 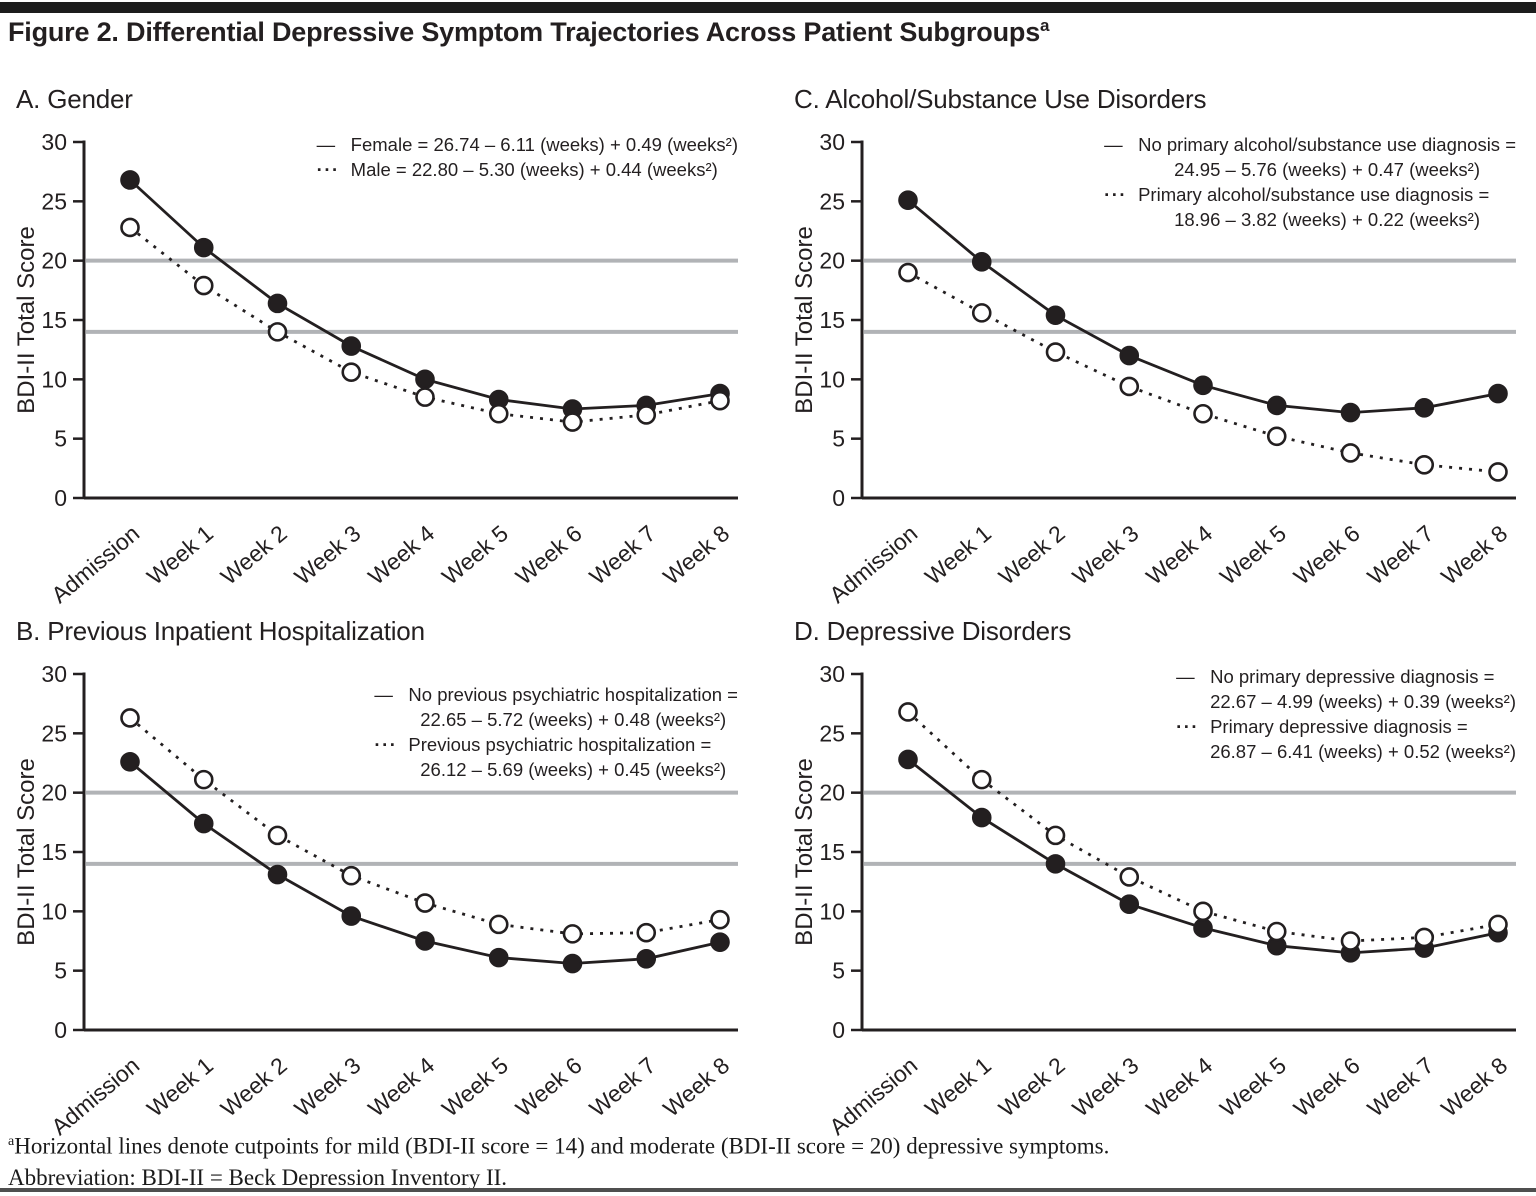 I want to click on legend-equation: 22.65 – 5.72 (weeks) + 0.48 (weeks²), so click(x=573, y=719).